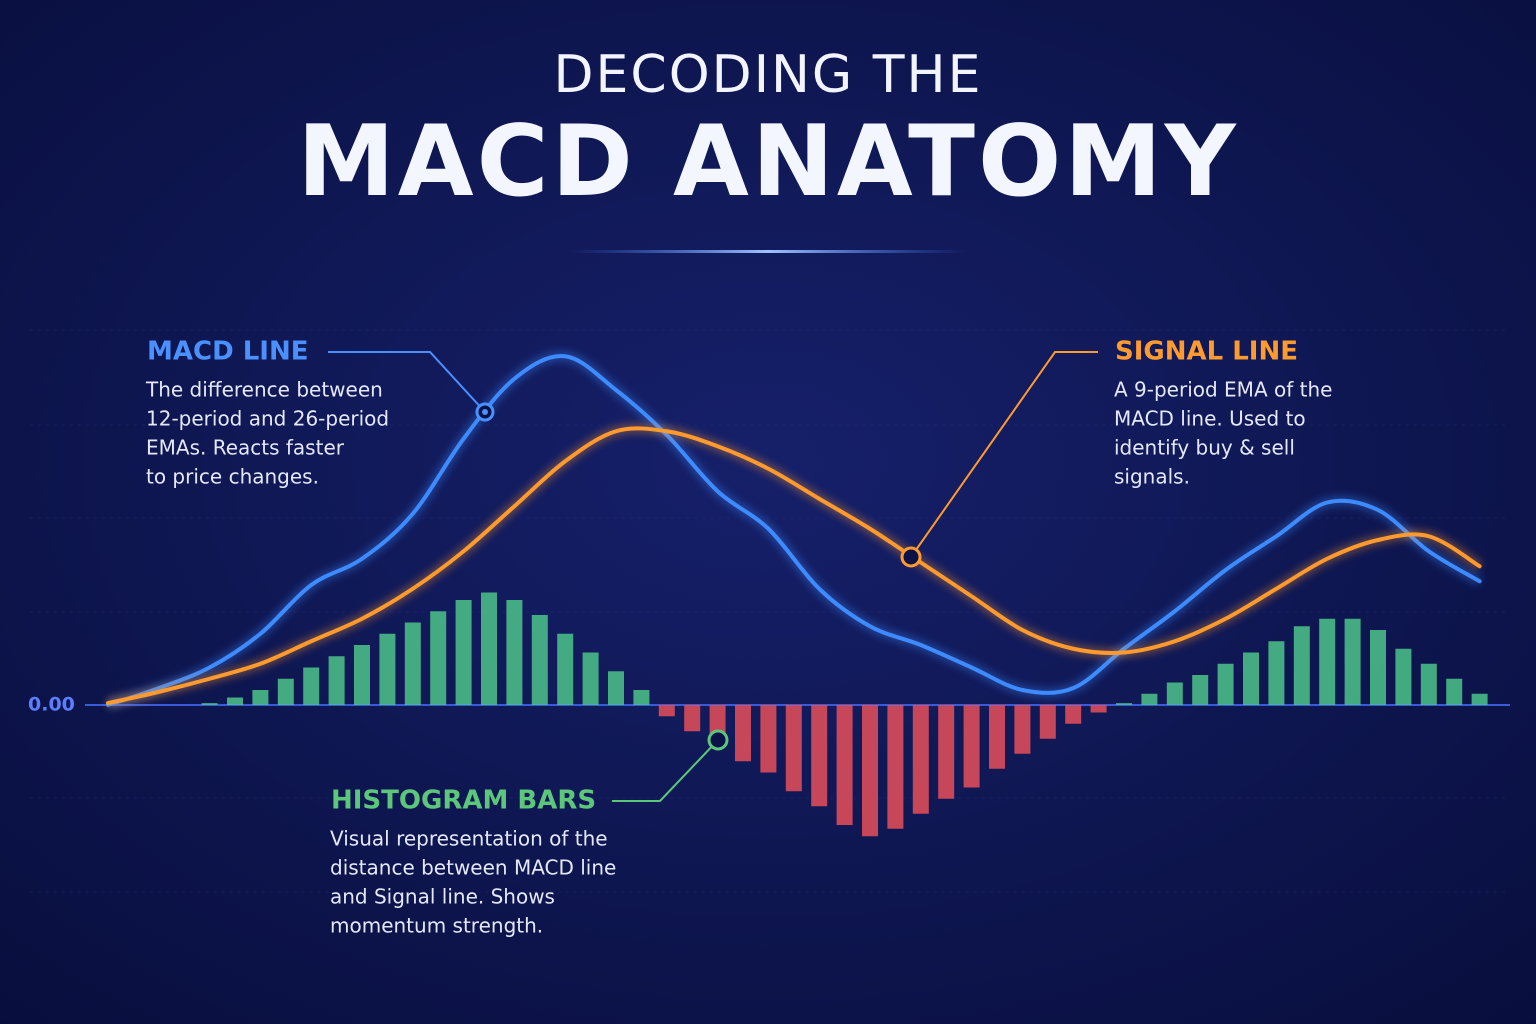 This screenshot has height=1024, width=1536. What do you see at coordinates (768, 251) in the screenshot?
I see `title-glow` at bounding box center [768, 251].